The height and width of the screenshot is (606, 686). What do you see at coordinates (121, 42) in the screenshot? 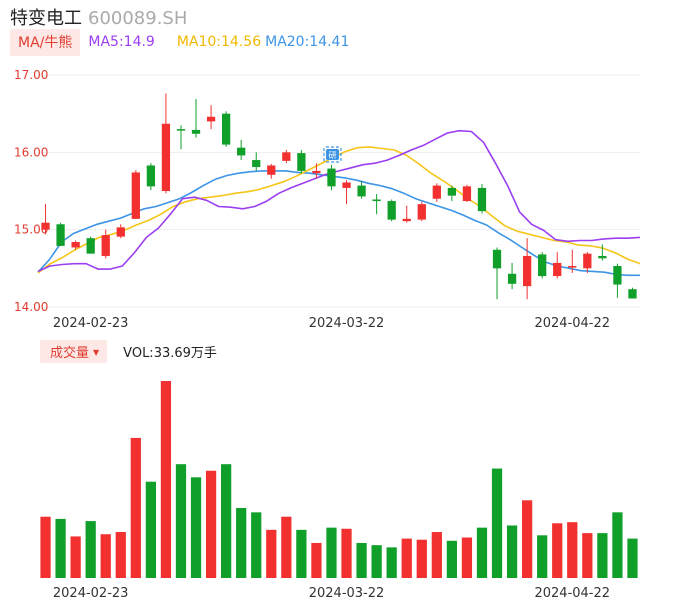
I see `ma5-value: MA5:14.9` at bounding box center [121, 42].